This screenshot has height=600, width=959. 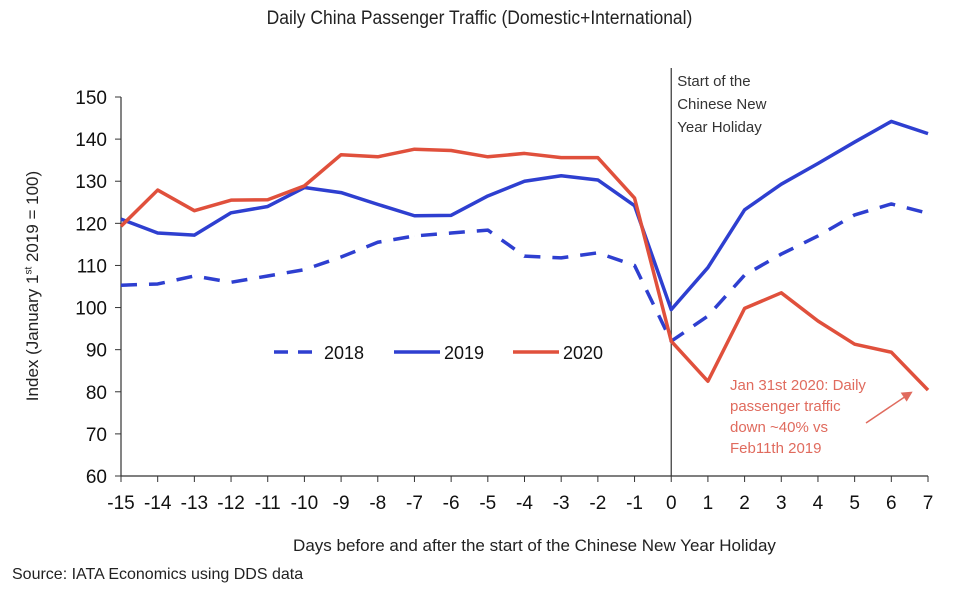 I want to click on x-tick-label: -7, so click(x=414, y=503).